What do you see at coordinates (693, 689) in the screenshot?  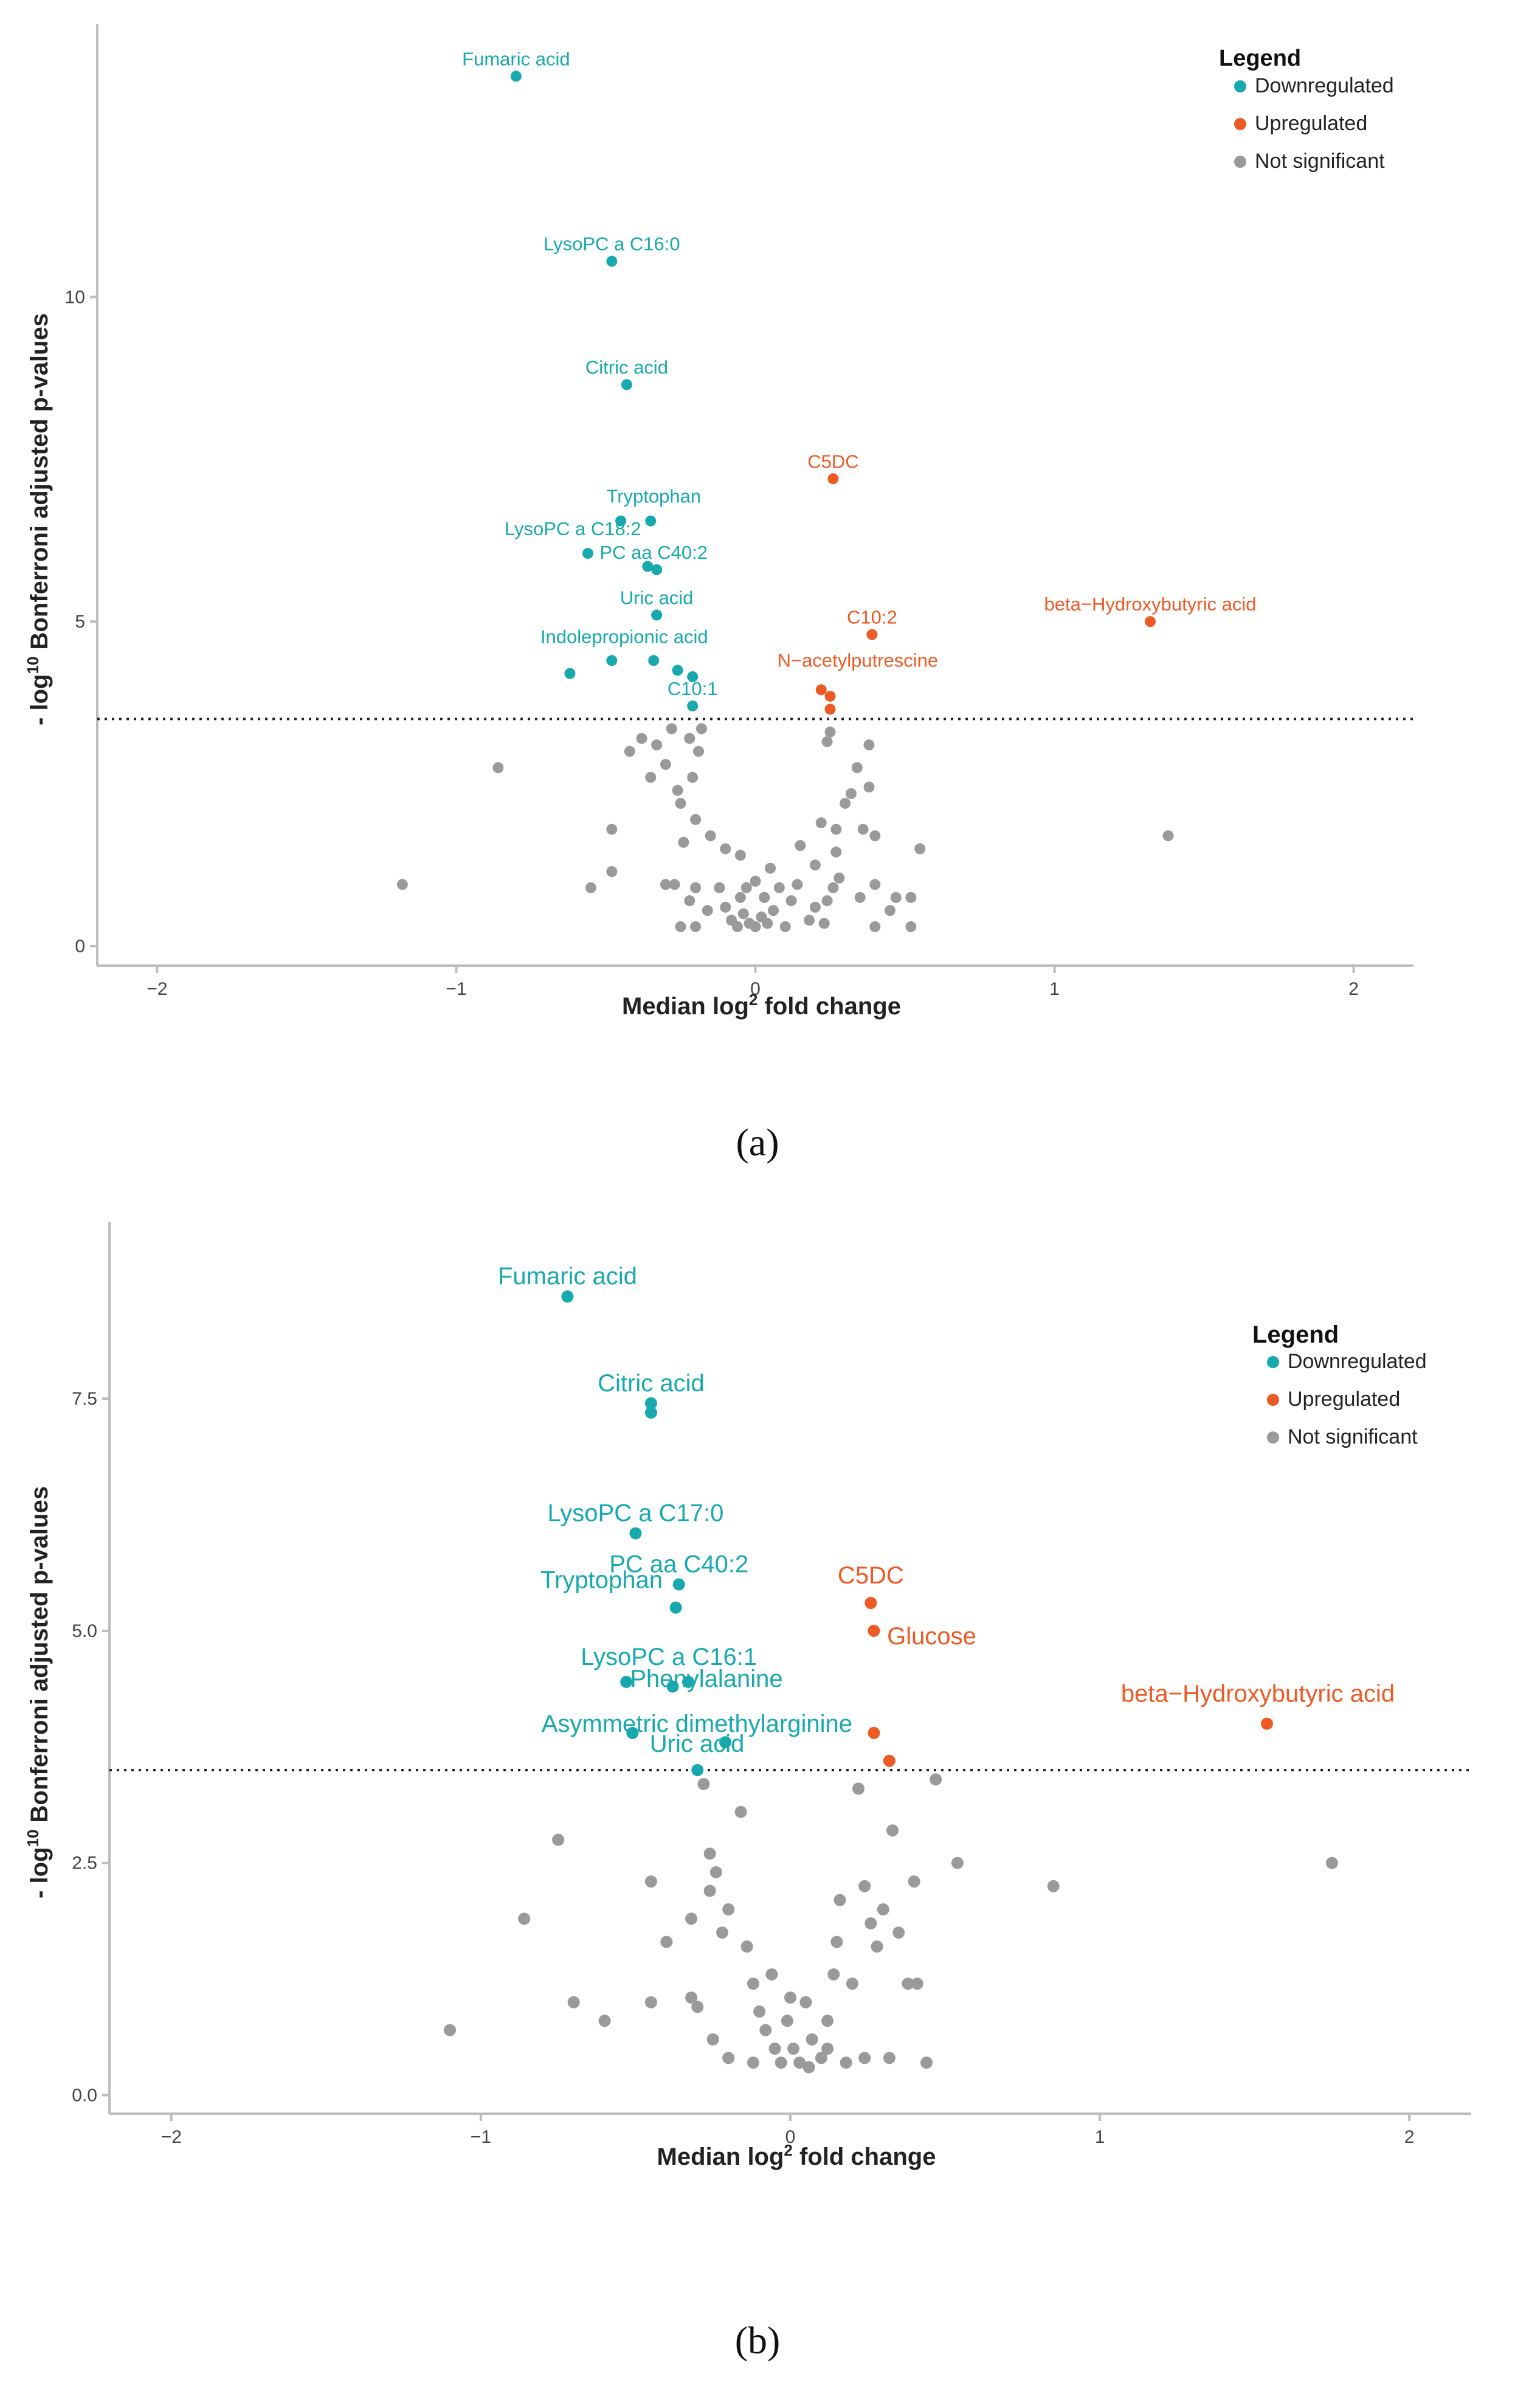 I see `point-label: C10:1` at bounding box center [693, 689].